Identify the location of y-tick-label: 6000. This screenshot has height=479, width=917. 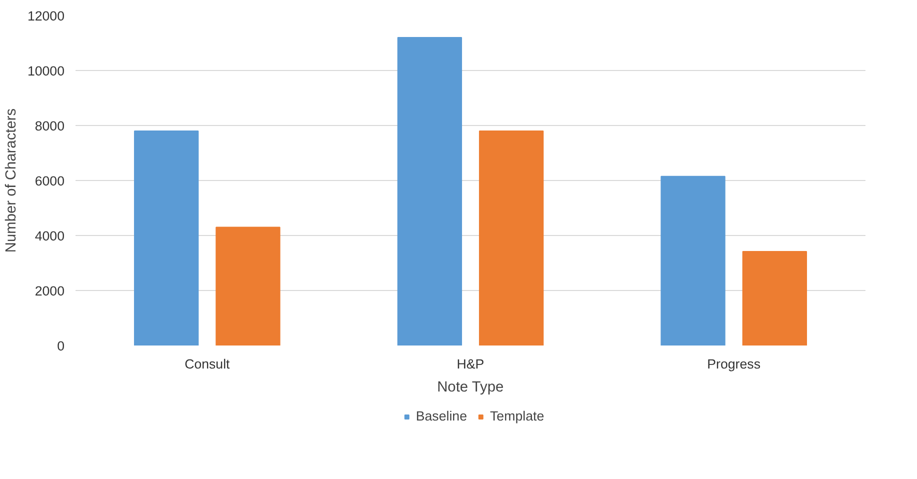
(49, 181).